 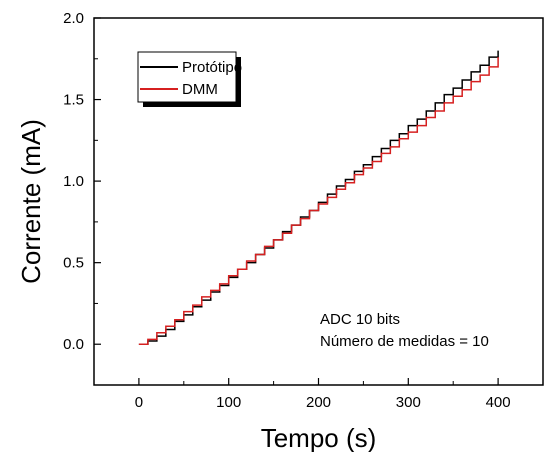 I want to click on x-tick-label: 400, so click(x=498, y=402).